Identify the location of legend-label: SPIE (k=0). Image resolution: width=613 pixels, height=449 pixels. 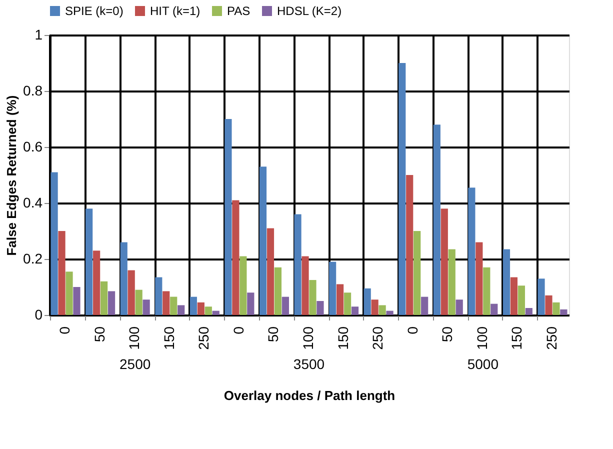
(94, 11).